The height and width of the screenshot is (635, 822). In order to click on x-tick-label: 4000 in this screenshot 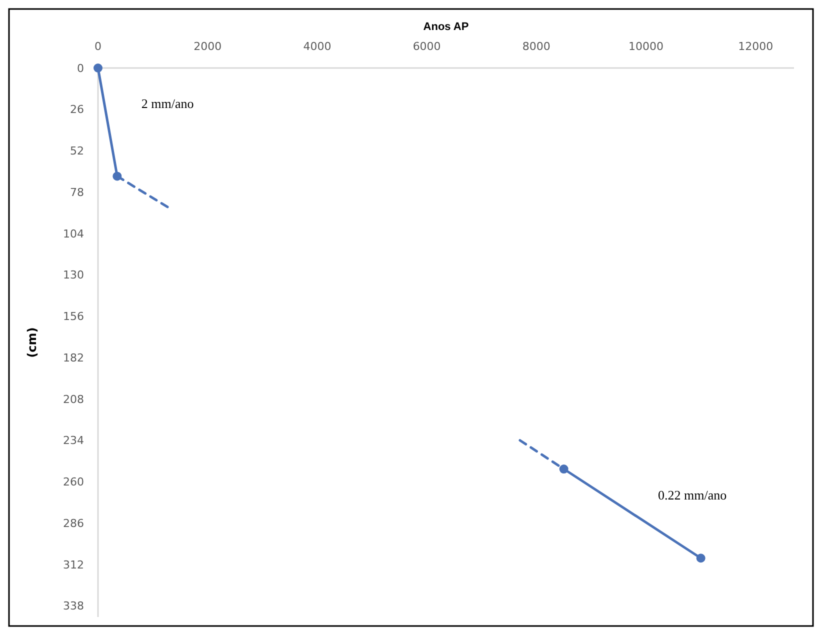, I will do `click(317, 46)`.